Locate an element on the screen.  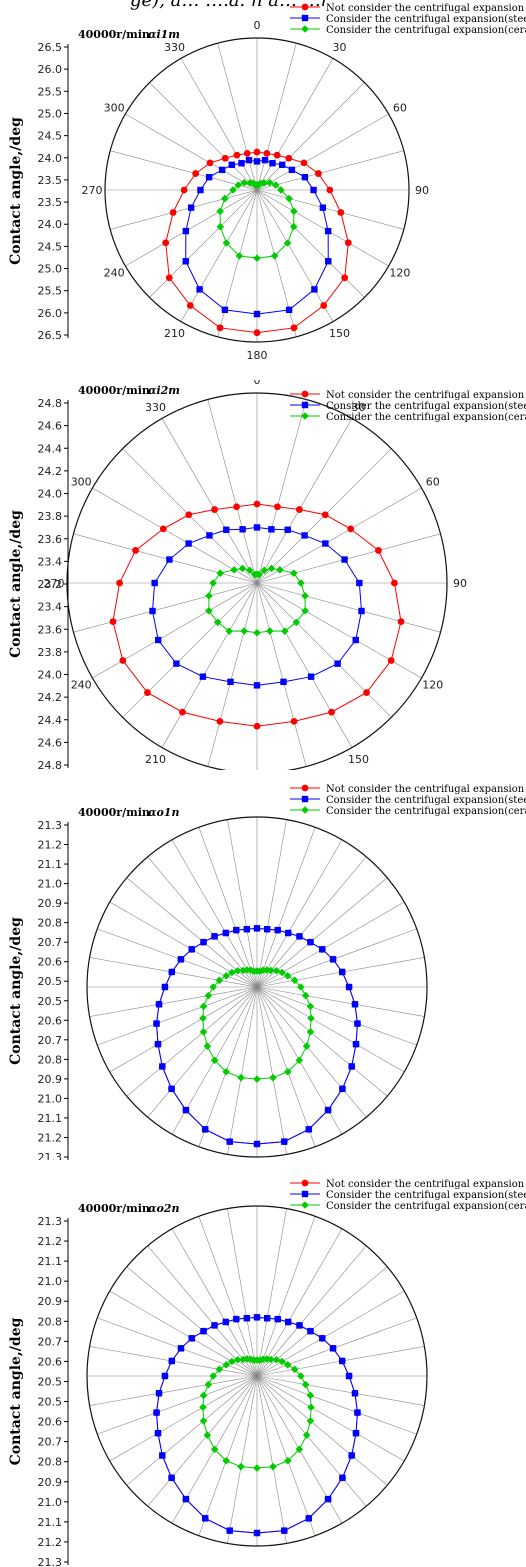
top-text-fragment: ge), a… ….a. n a… …r is located at coordinates (230, 5).